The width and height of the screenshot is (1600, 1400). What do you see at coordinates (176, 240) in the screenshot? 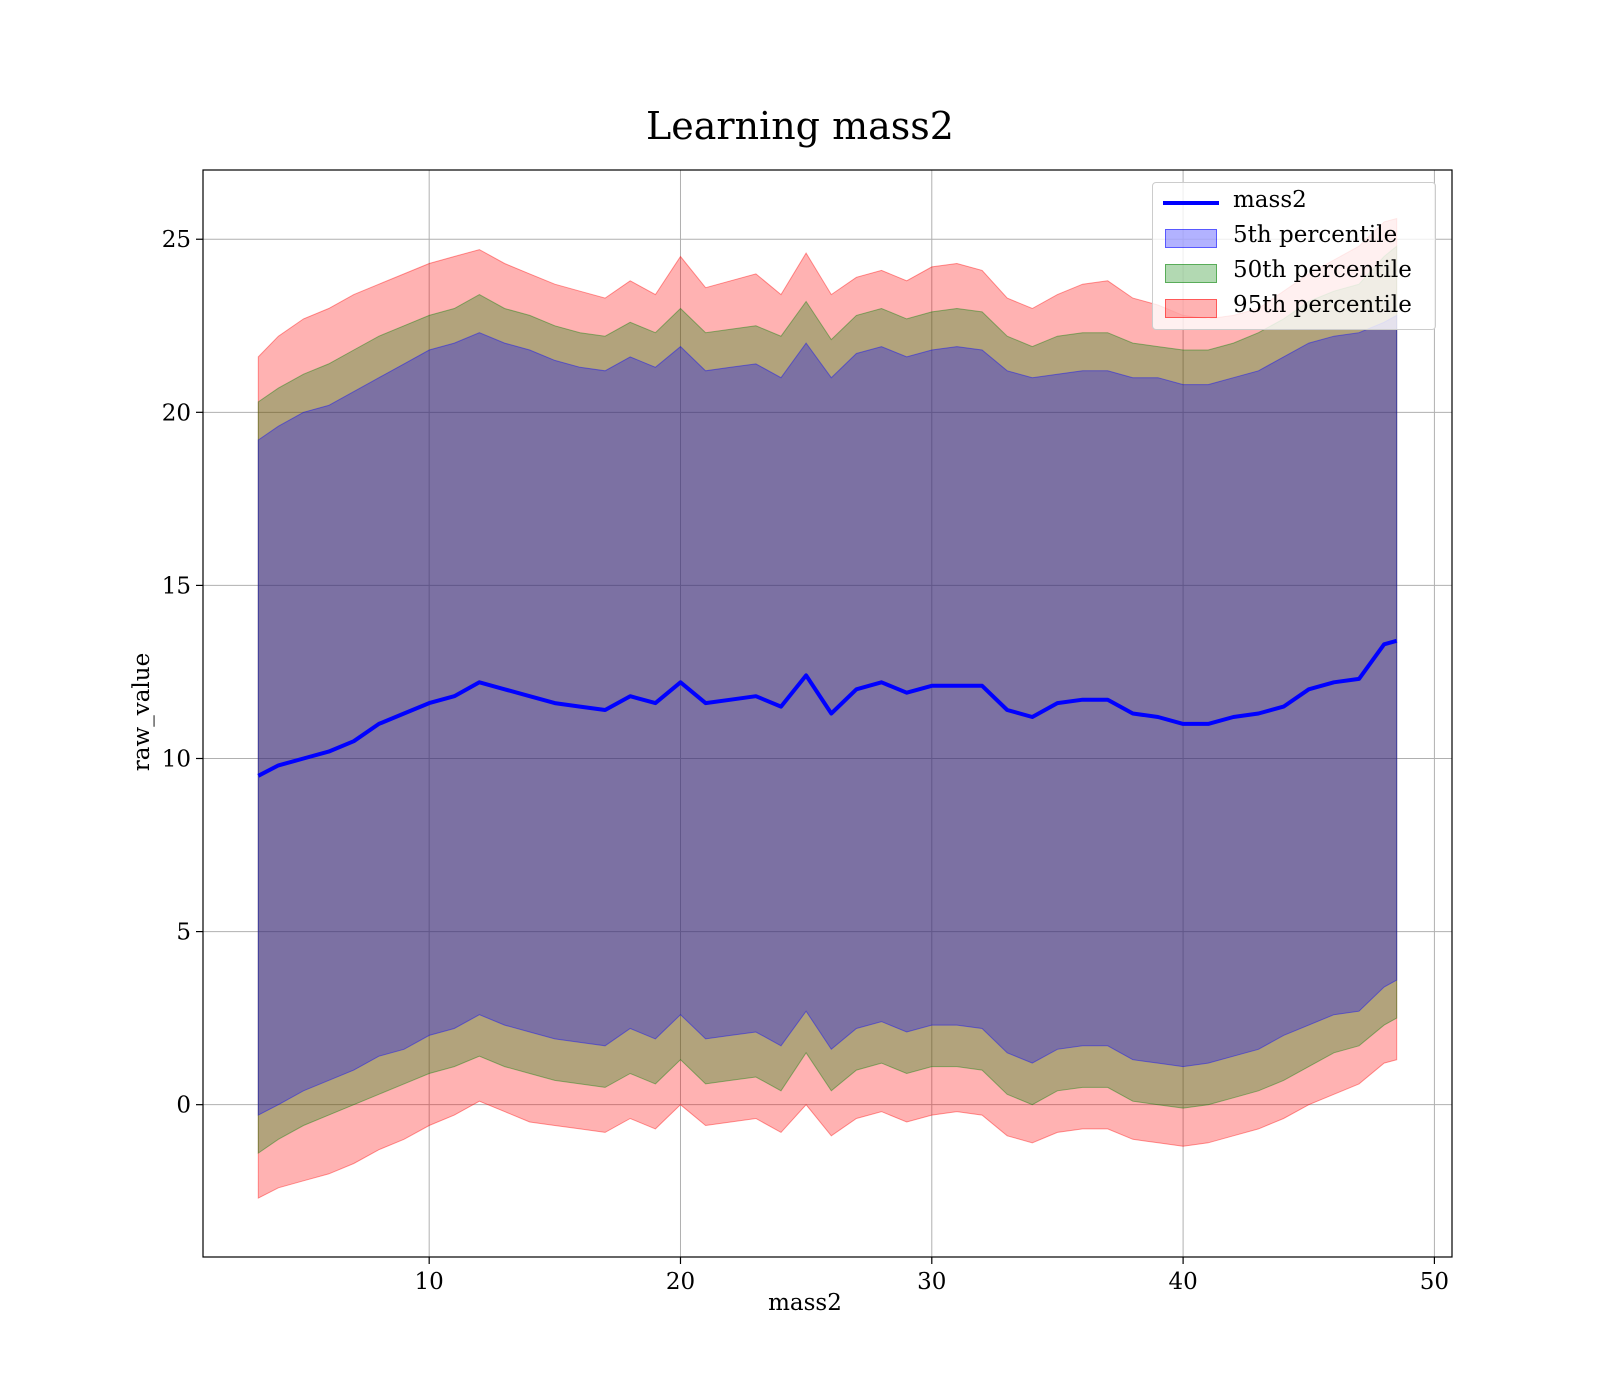
I see `y-tick-label: 25` at bounding box center [176, 240].